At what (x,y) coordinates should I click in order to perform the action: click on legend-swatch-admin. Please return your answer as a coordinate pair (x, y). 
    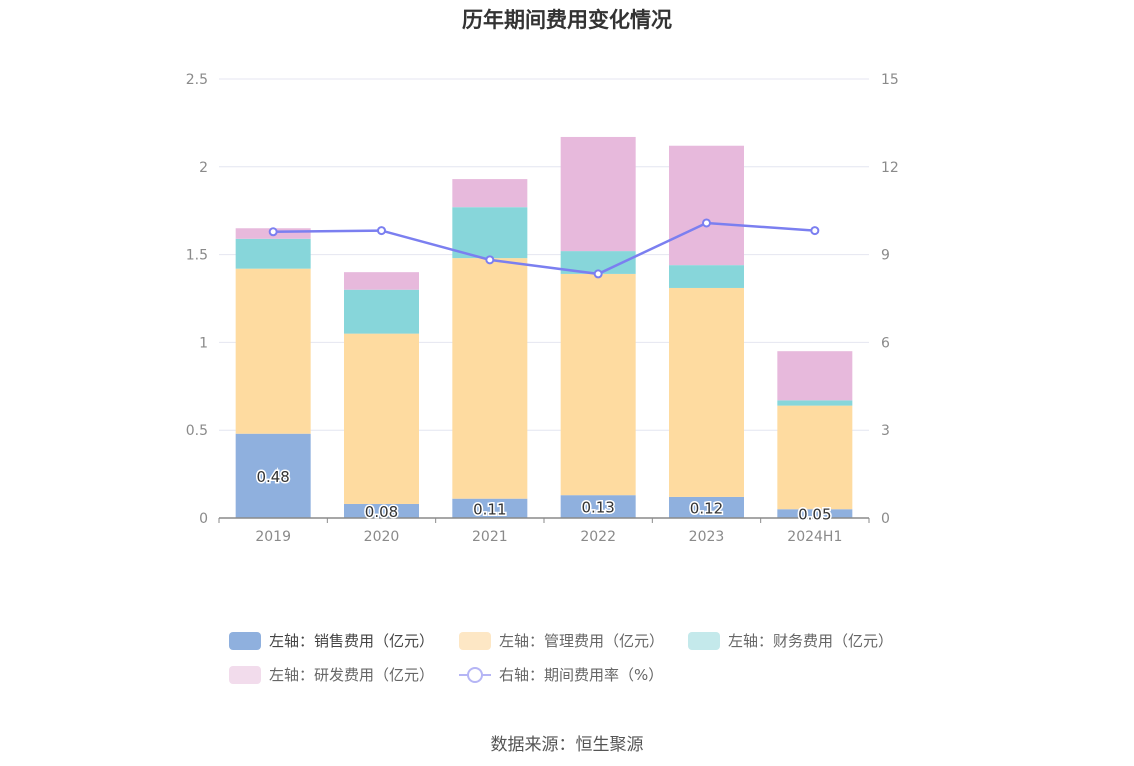
    Looking at the image, I should click on (475, 640).